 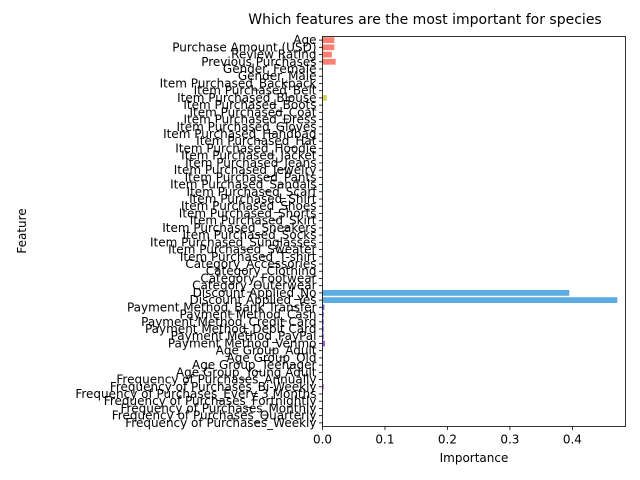 I want to click on x-tick-label: 0.4, so click(x=572, y=440).